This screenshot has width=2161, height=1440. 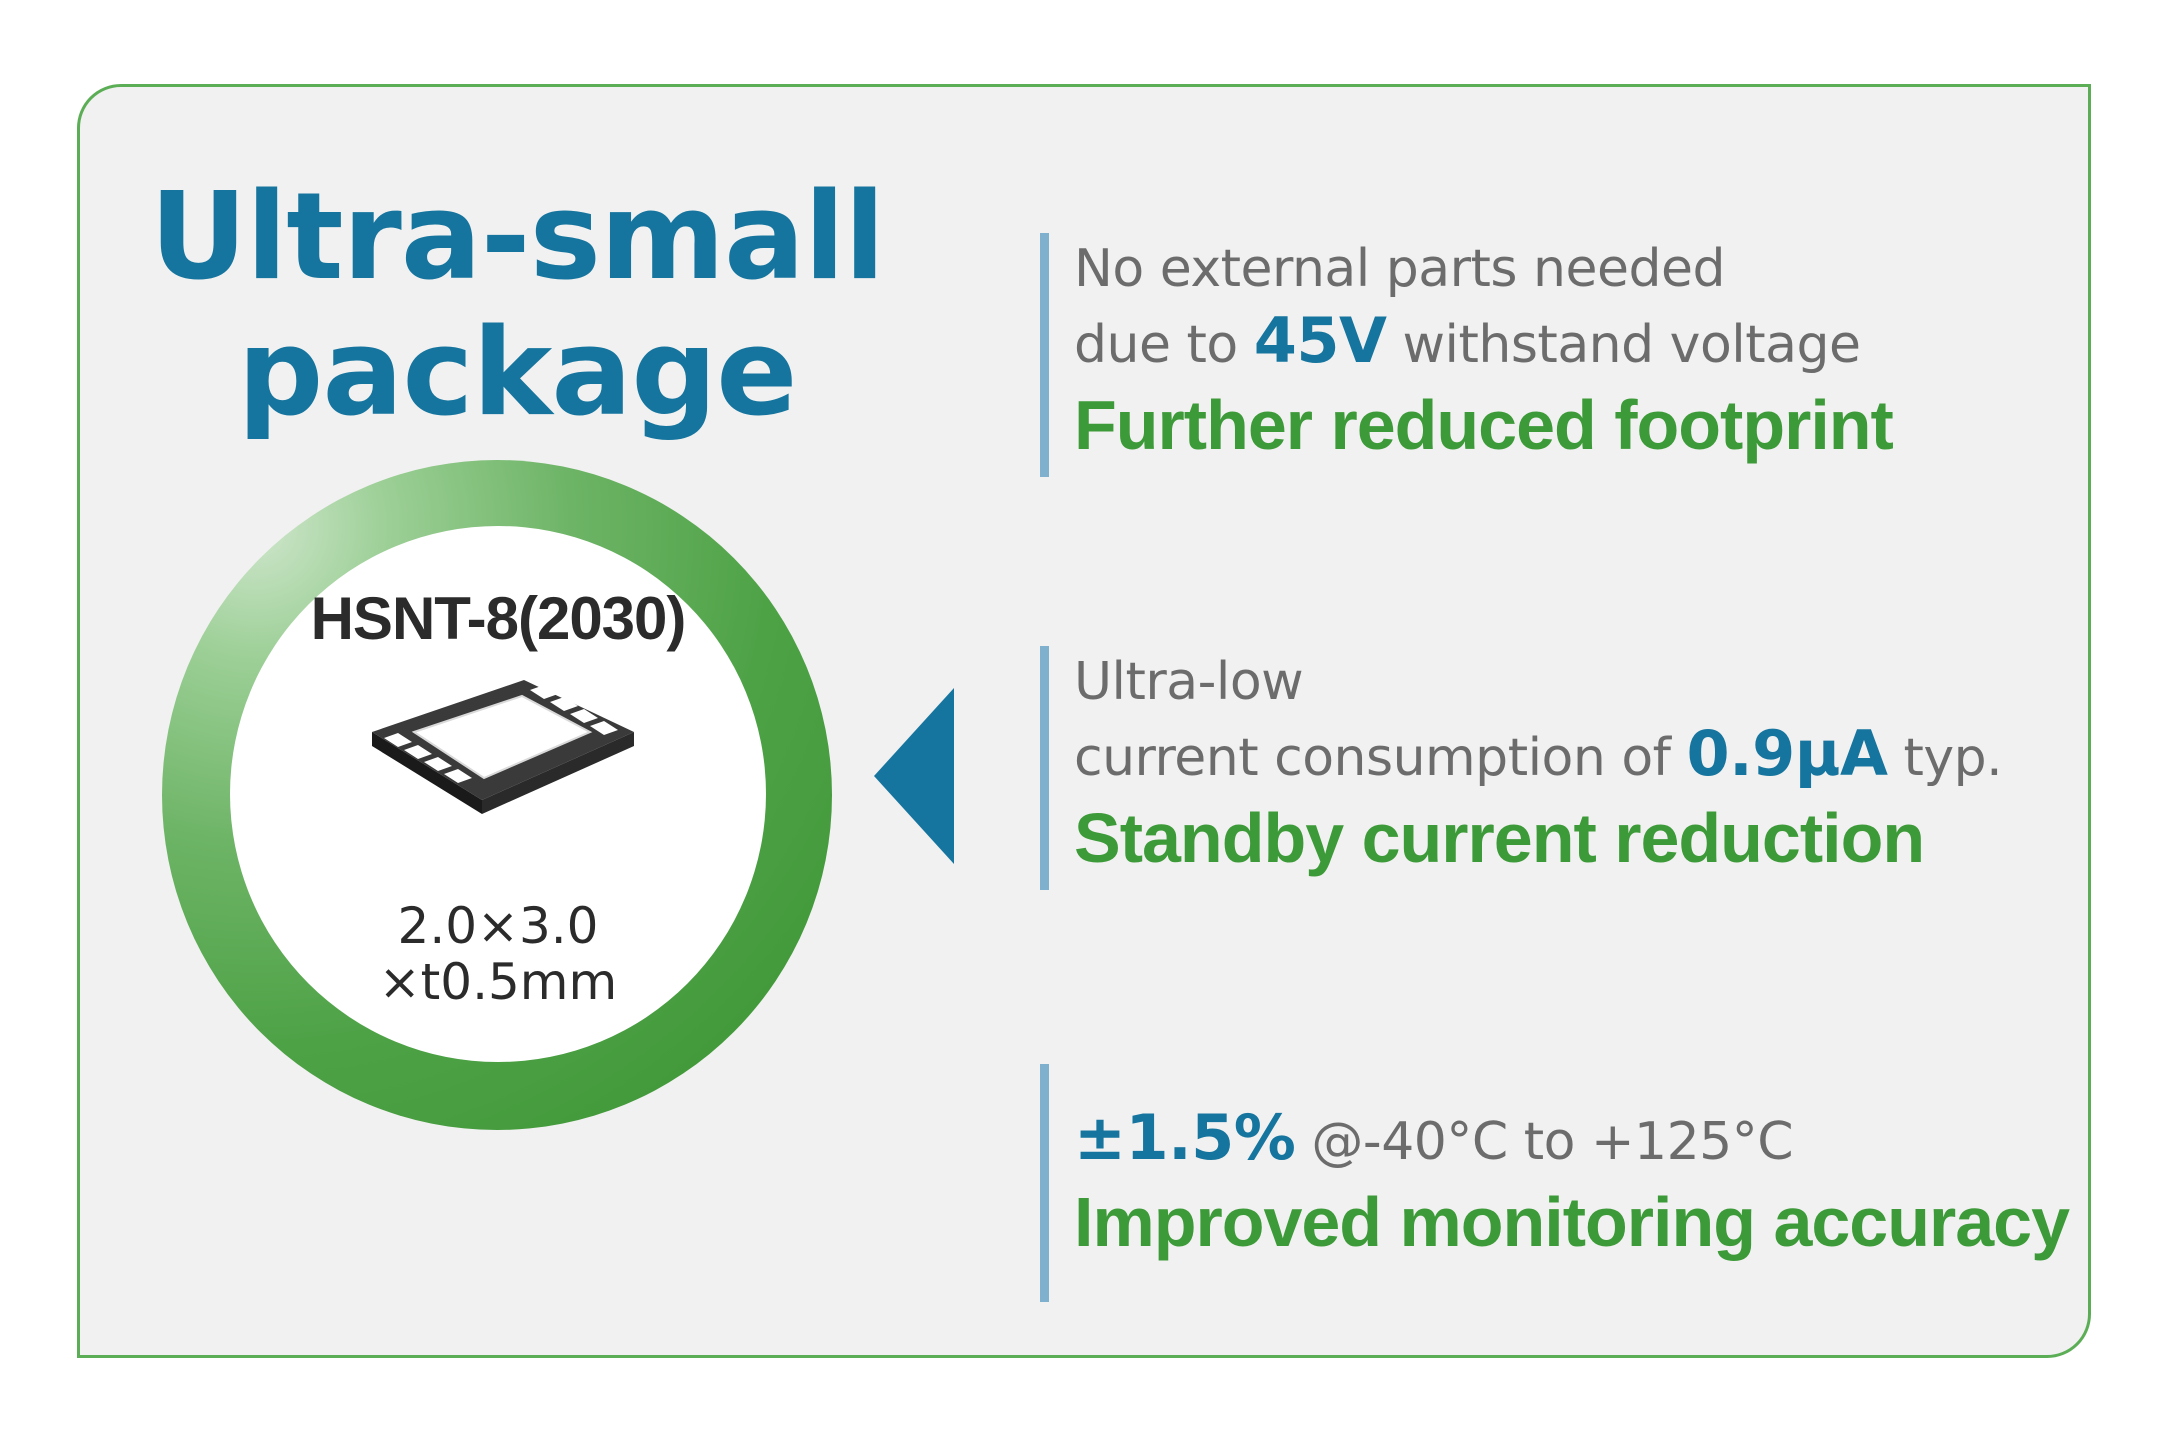 I want to click on feature-desc: due to 45V withstand voltage, so click(x=1483, y=343).